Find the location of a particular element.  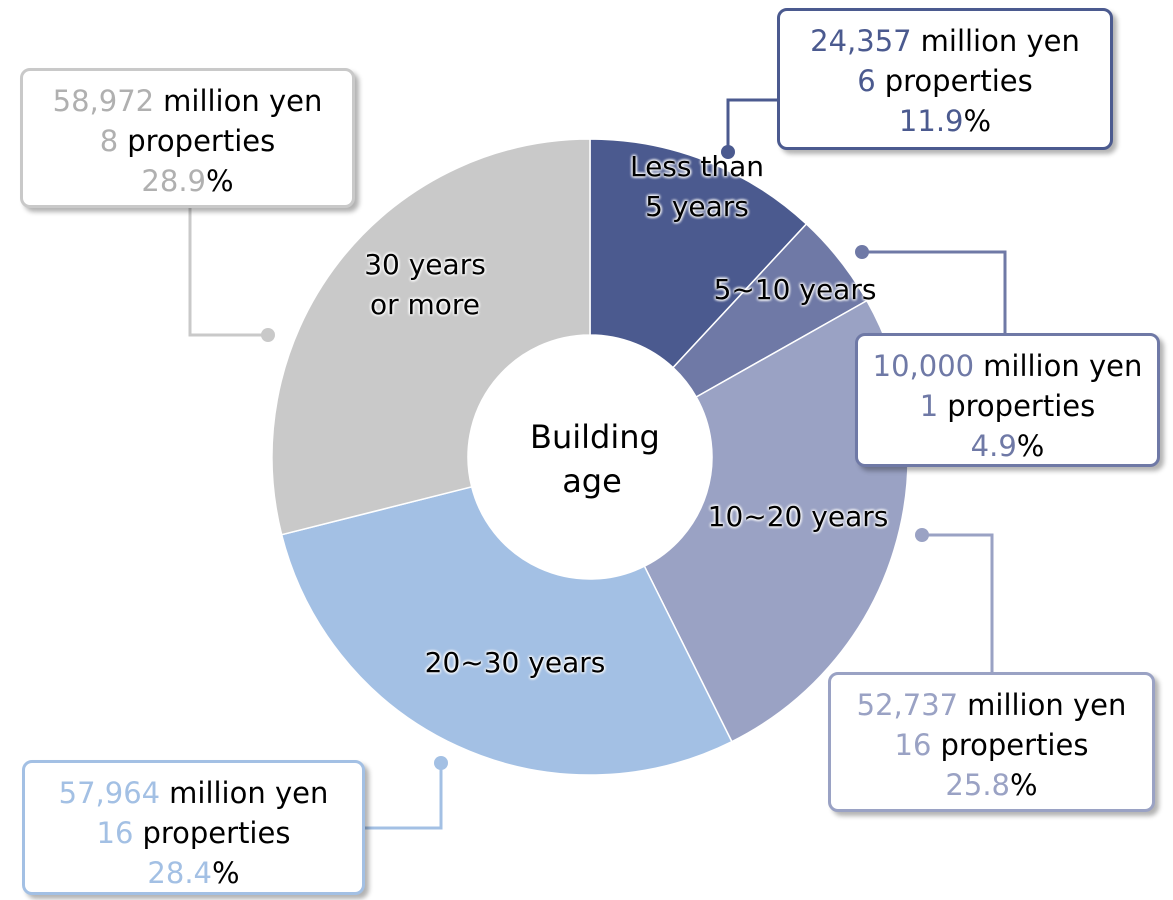

amount-line: 10,000 million yen is located at coordinates (1007, 366).